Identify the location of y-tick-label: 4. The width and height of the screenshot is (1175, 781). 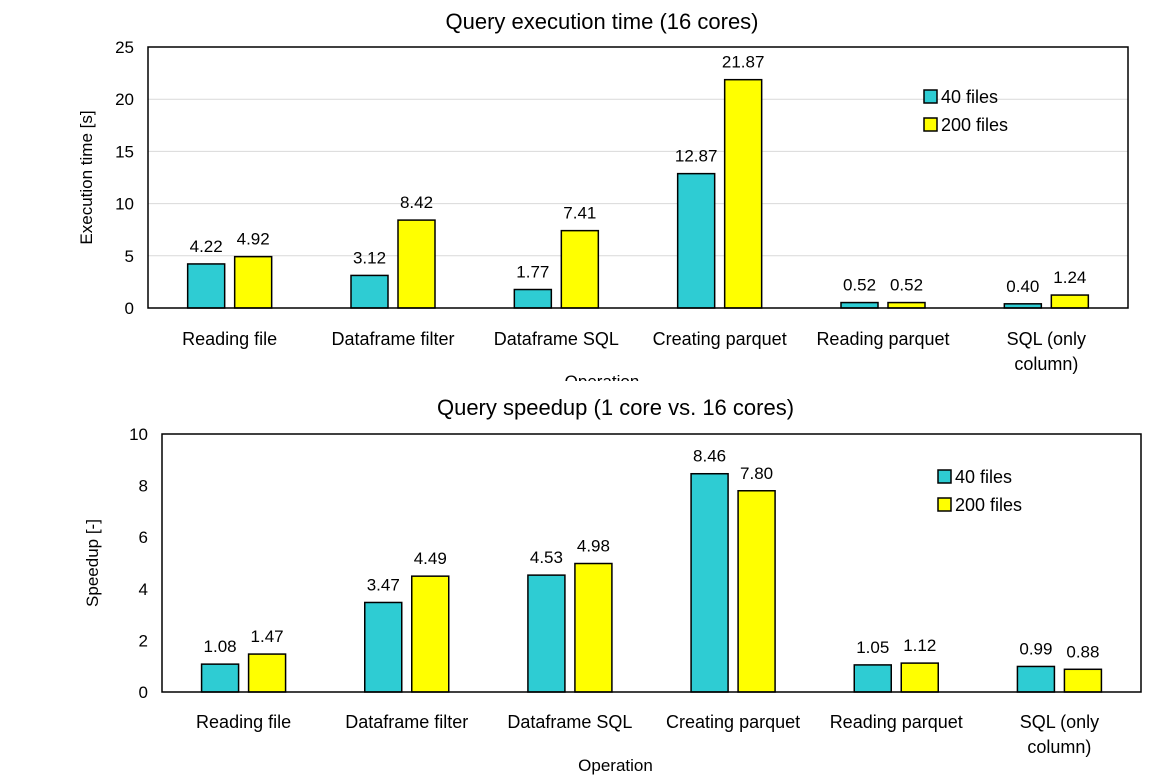
(143, 589).